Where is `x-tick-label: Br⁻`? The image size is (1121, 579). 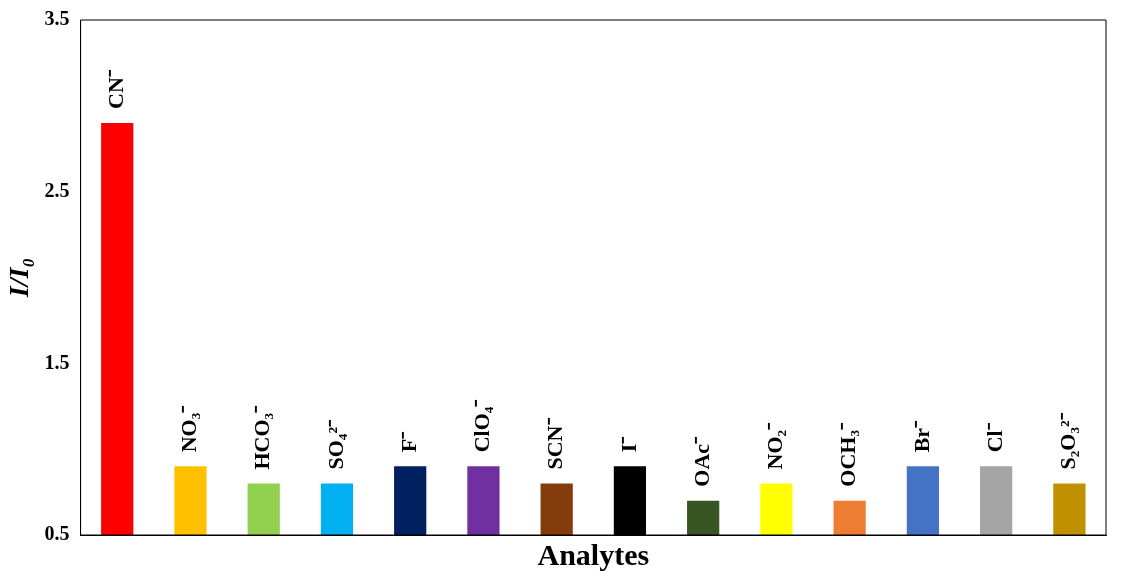 x-tick-label: Br⁻ is located at coordinates (921, 436).